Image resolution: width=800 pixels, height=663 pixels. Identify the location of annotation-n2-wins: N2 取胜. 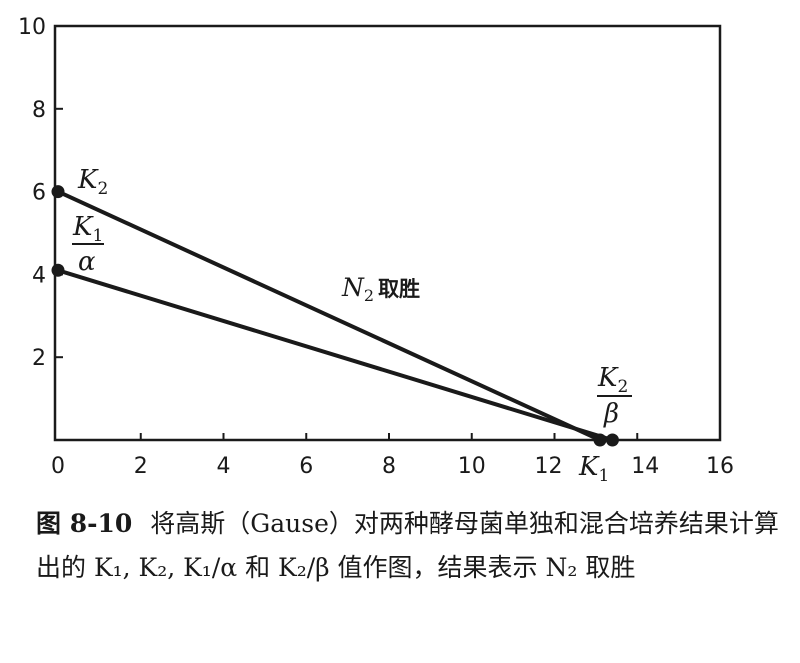
(380, 289).